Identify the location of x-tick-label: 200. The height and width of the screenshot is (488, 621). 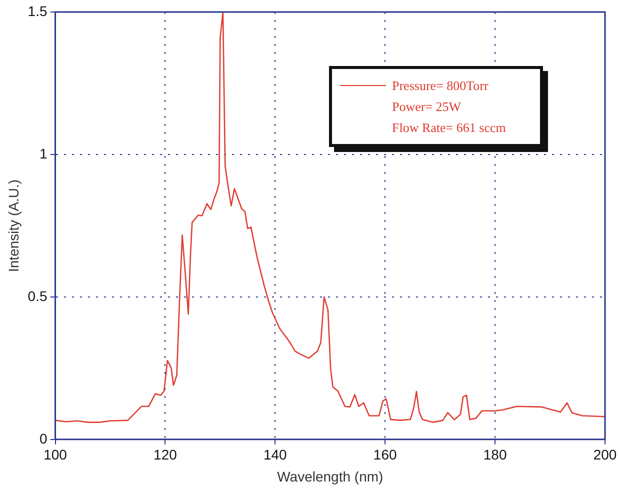
(605, 454).